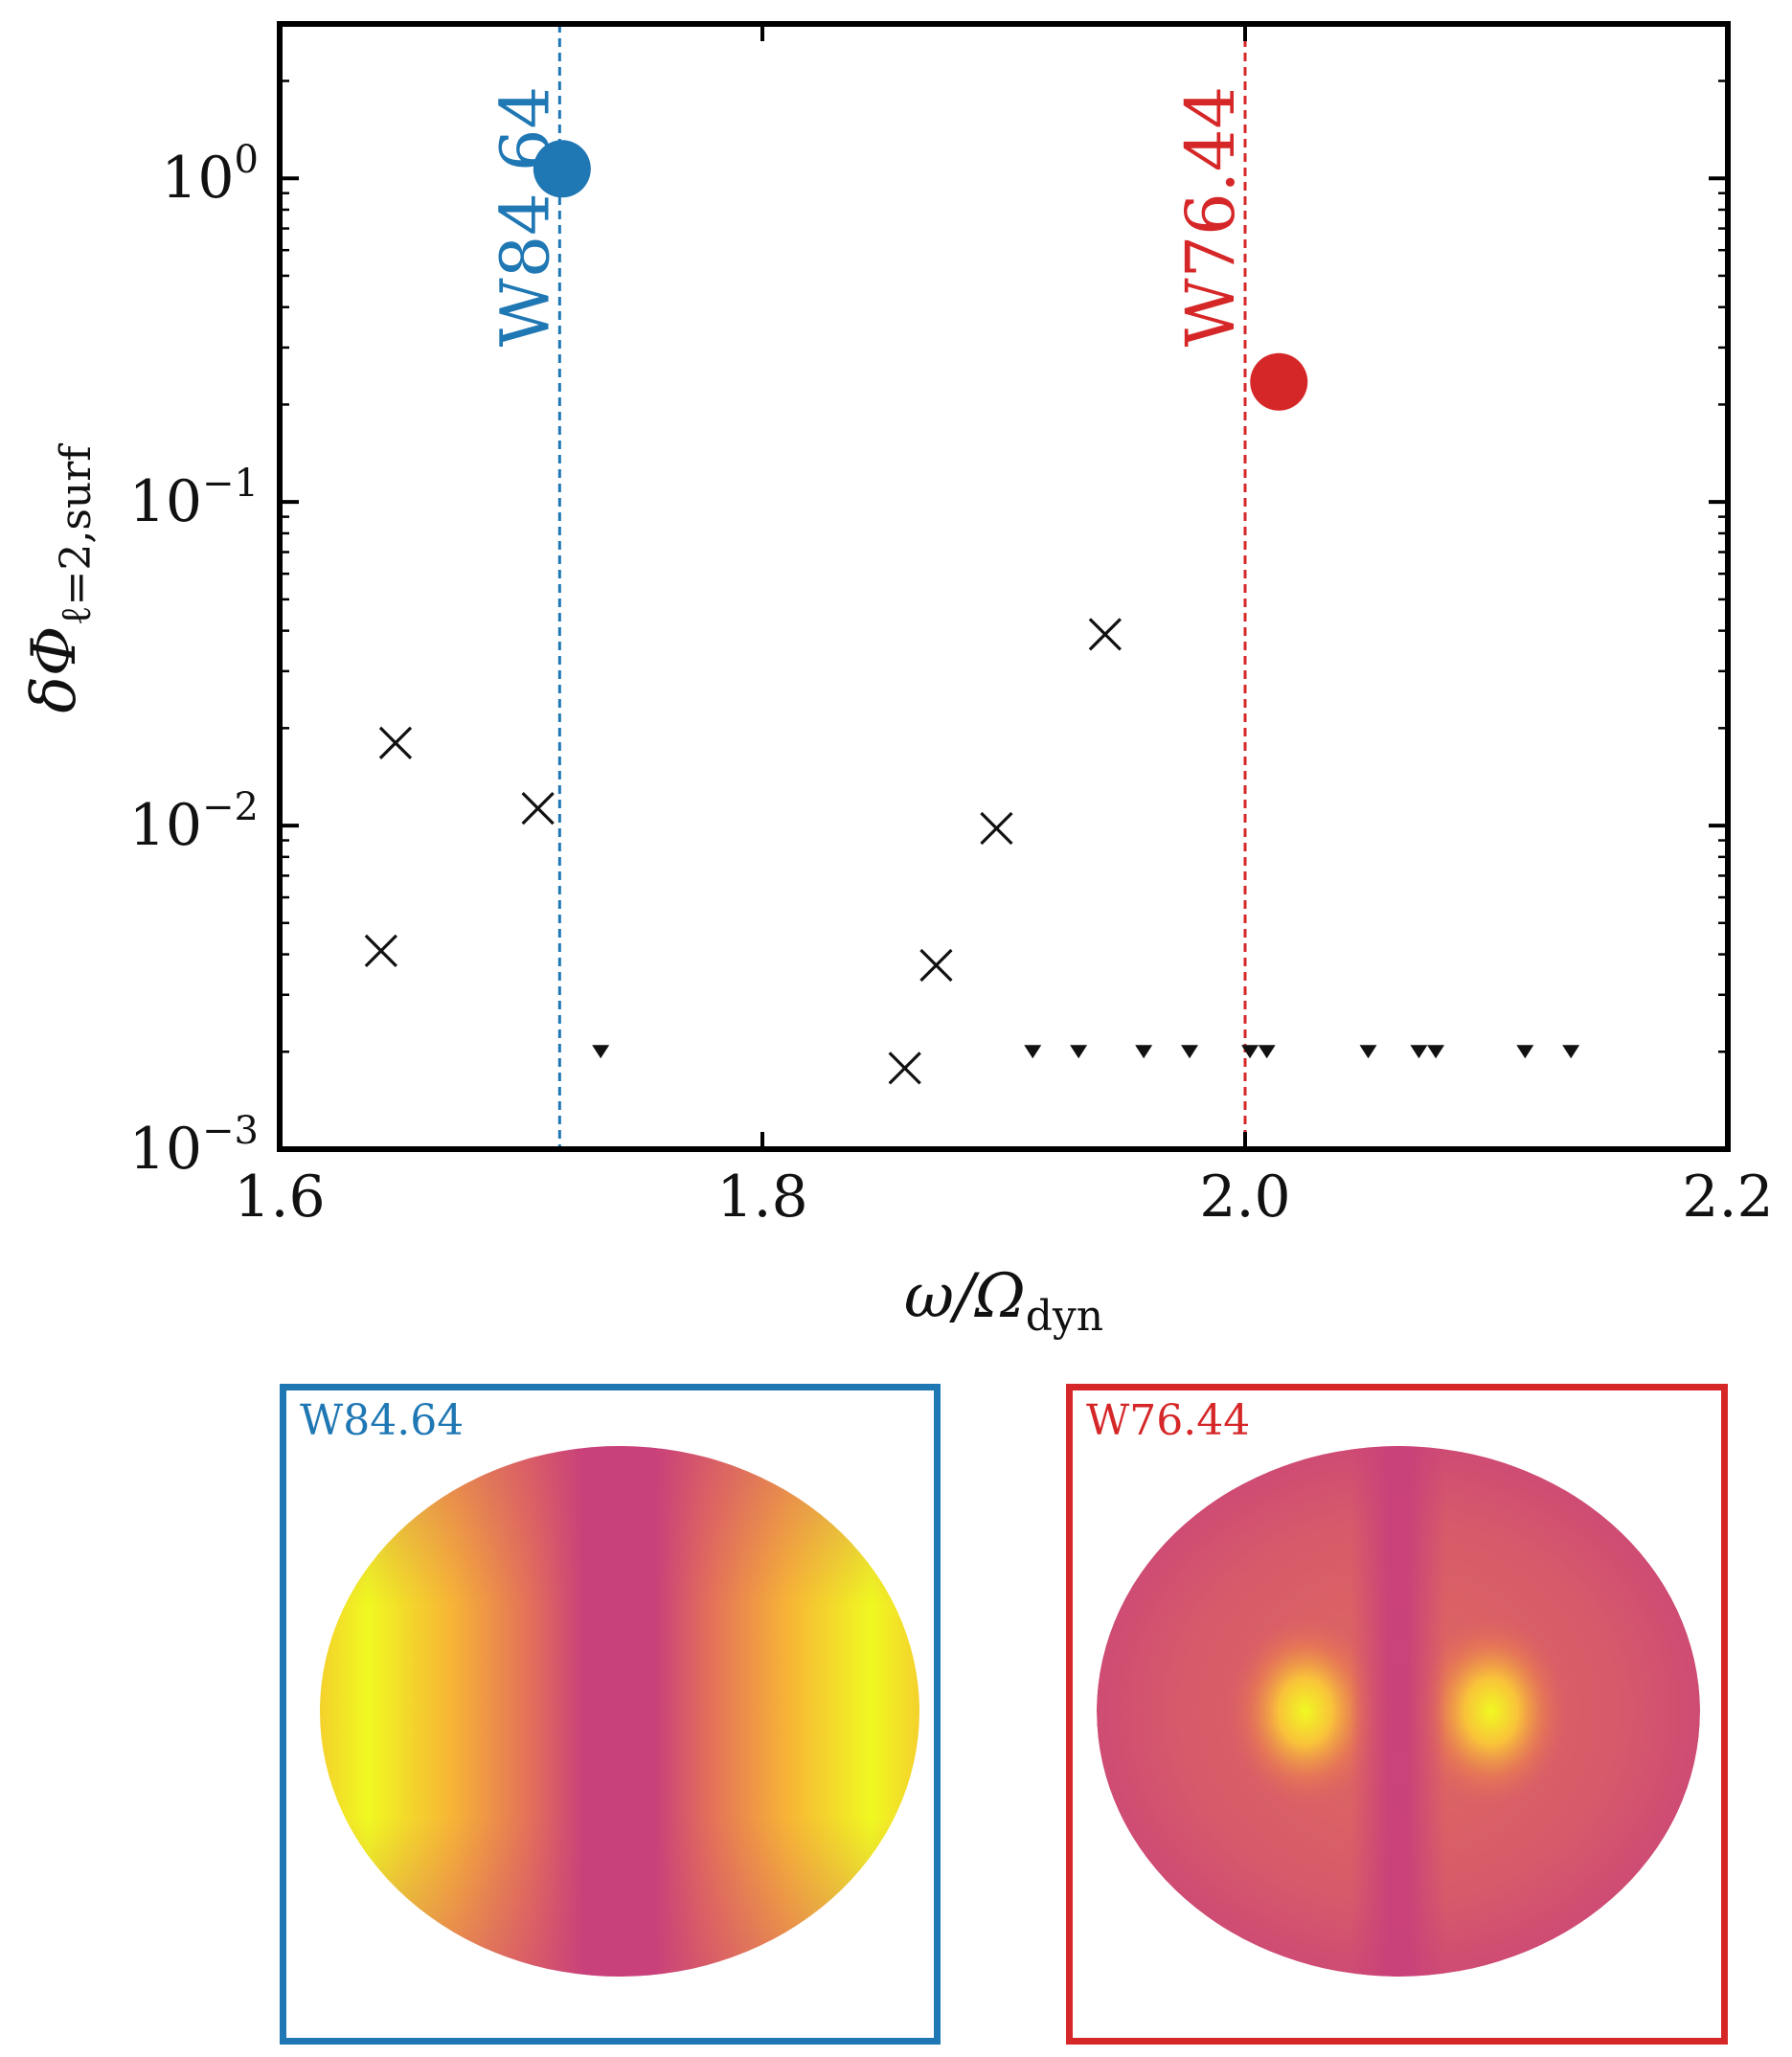  What do you see at coordinates (525, 217) in the screenshot?
I see `vline-label-0: W84.64` at bounding box center [525, 217].